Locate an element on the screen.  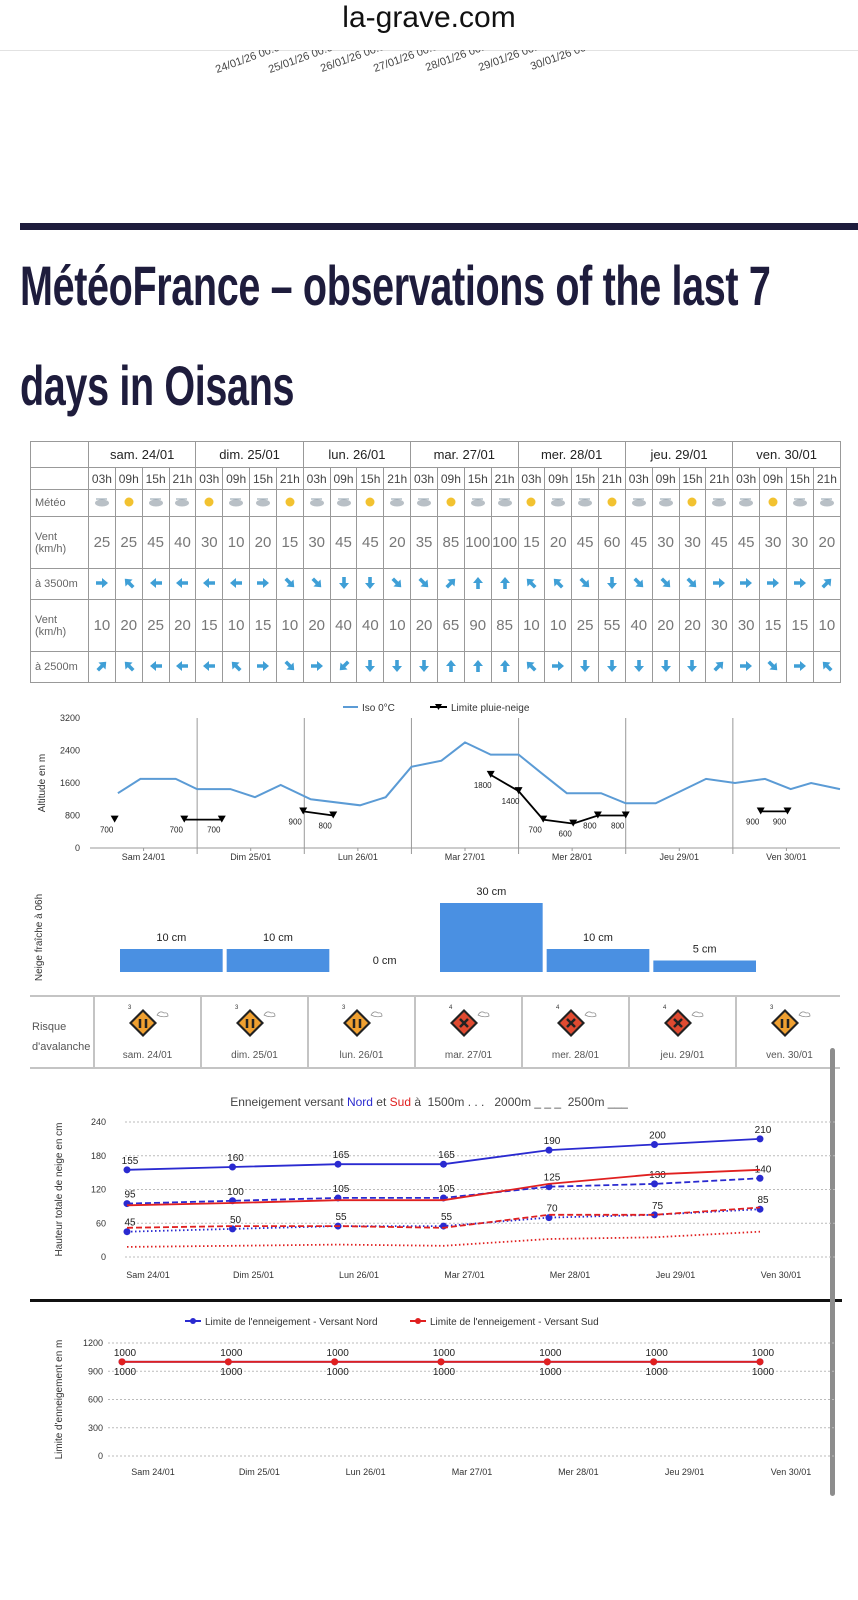
bar-label: 10 cm is located at coordinates (278, 938).